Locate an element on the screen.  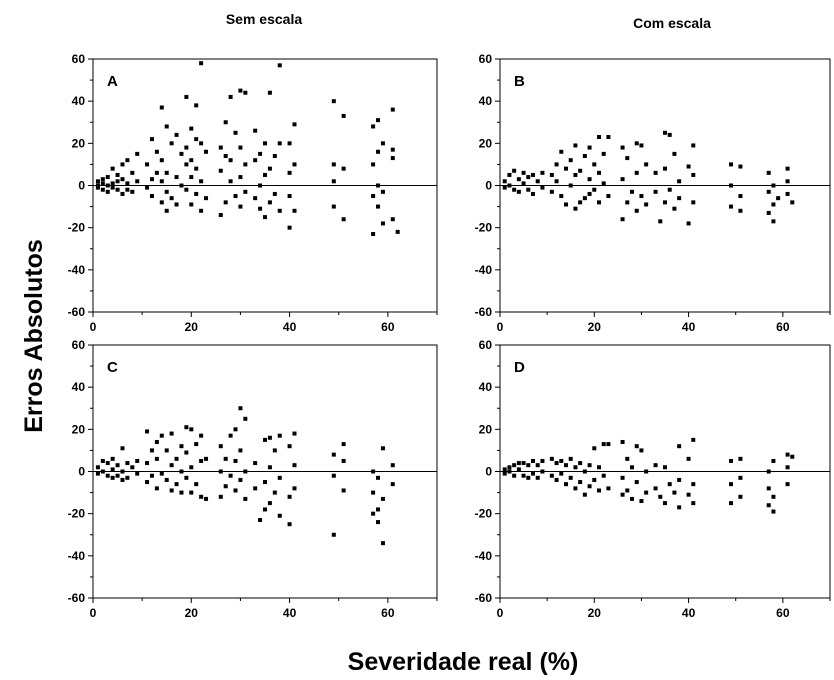
y-tick-label: 40 is located at coordinates (79, 387).